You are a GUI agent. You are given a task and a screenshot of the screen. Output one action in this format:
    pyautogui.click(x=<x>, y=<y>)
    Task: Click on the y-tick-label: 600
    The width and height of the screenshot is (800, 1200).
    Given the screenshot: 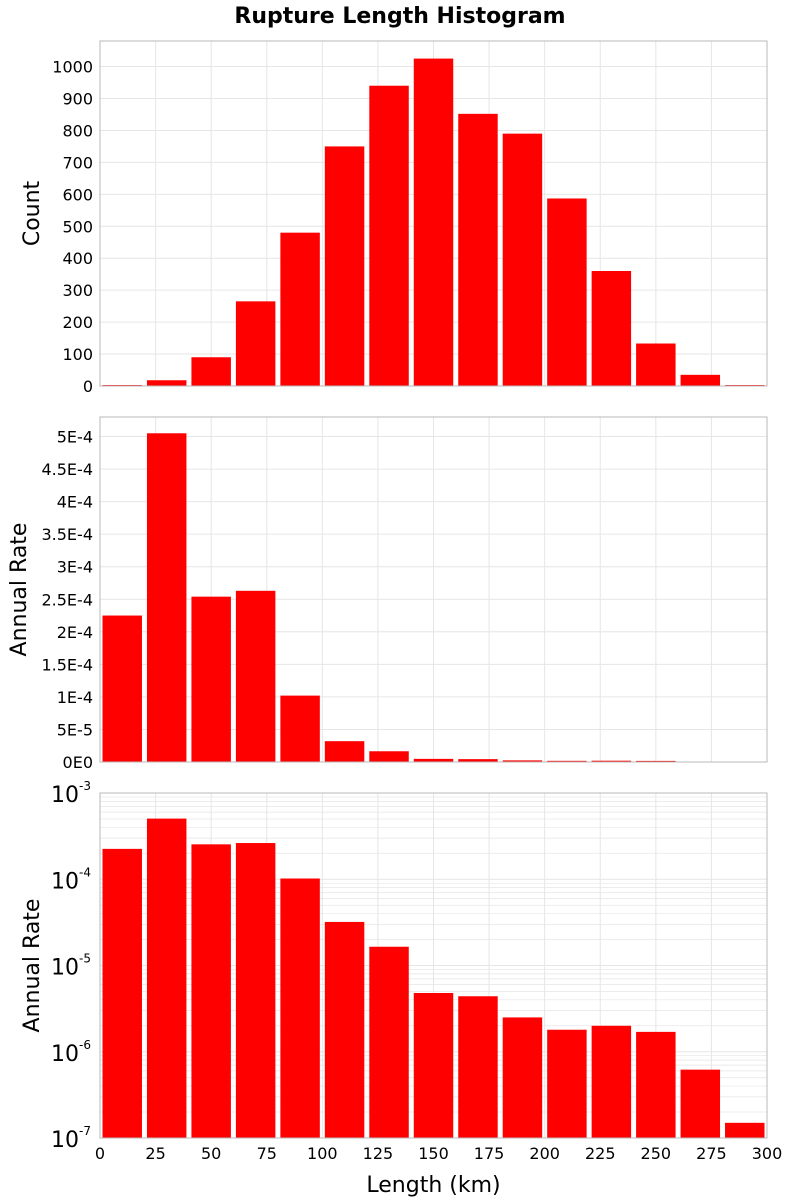 What is the action you would take?
    pyautogui.click(x=77, y=194)
    